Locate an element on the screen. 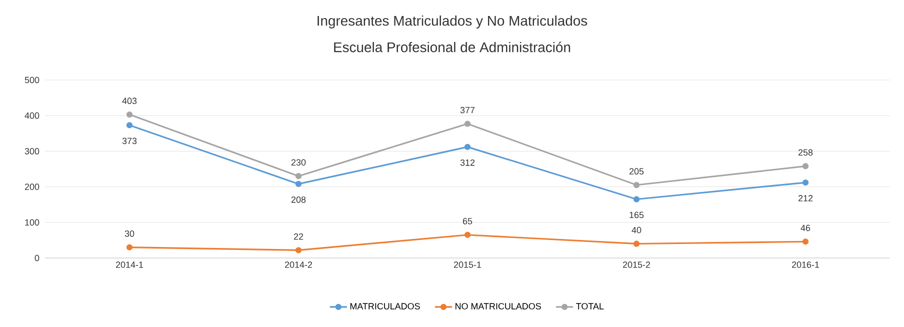  data-label: 208 is located at coordinates (298, 199).